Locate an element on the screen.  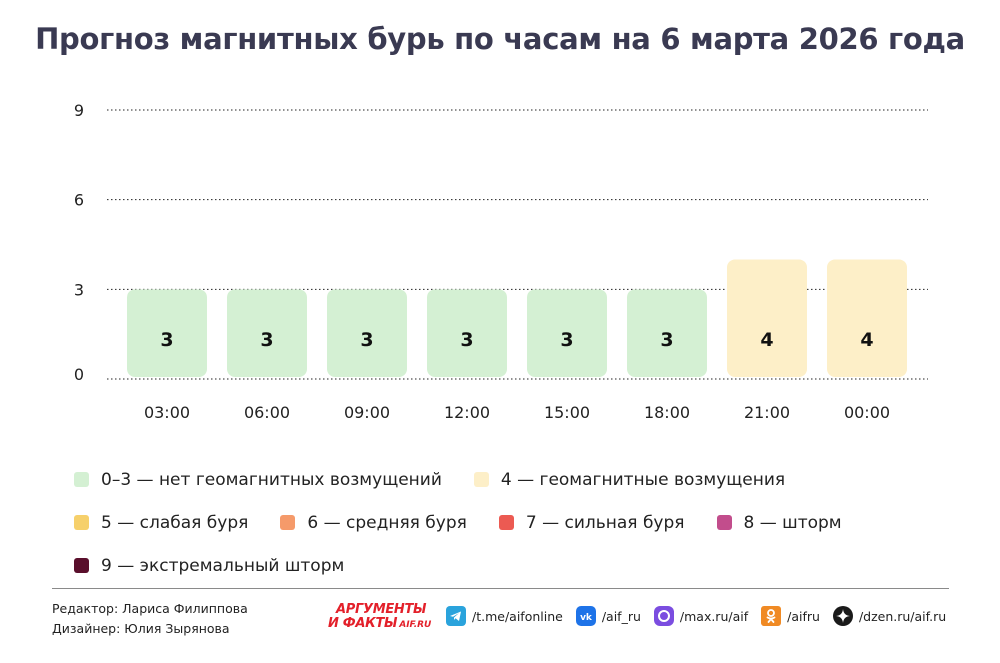
footer-divider is located at coordinates (500, 588).